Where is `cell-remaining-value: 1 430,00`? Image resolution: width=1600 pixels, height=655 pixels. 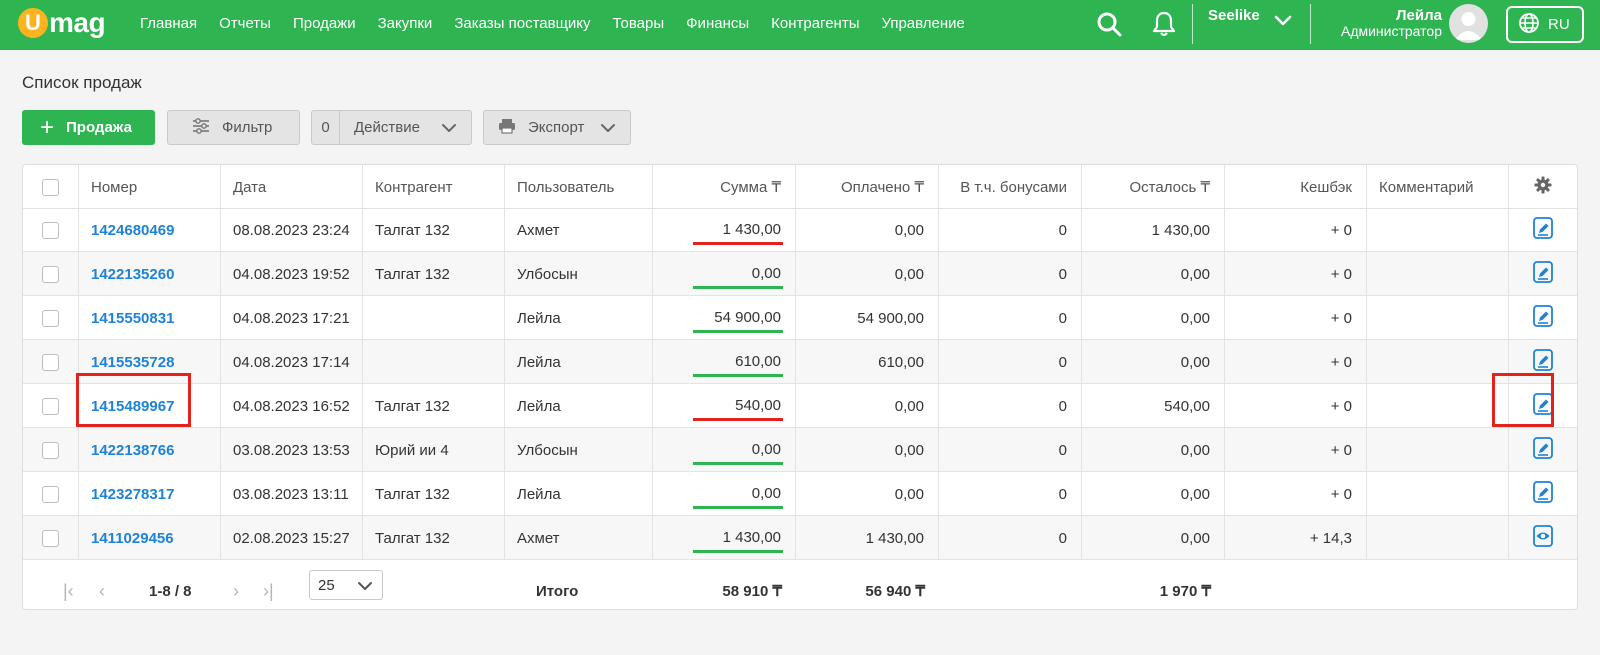
cell-remaining-value: 1 430,00 is located at coordinates (1180, 230).